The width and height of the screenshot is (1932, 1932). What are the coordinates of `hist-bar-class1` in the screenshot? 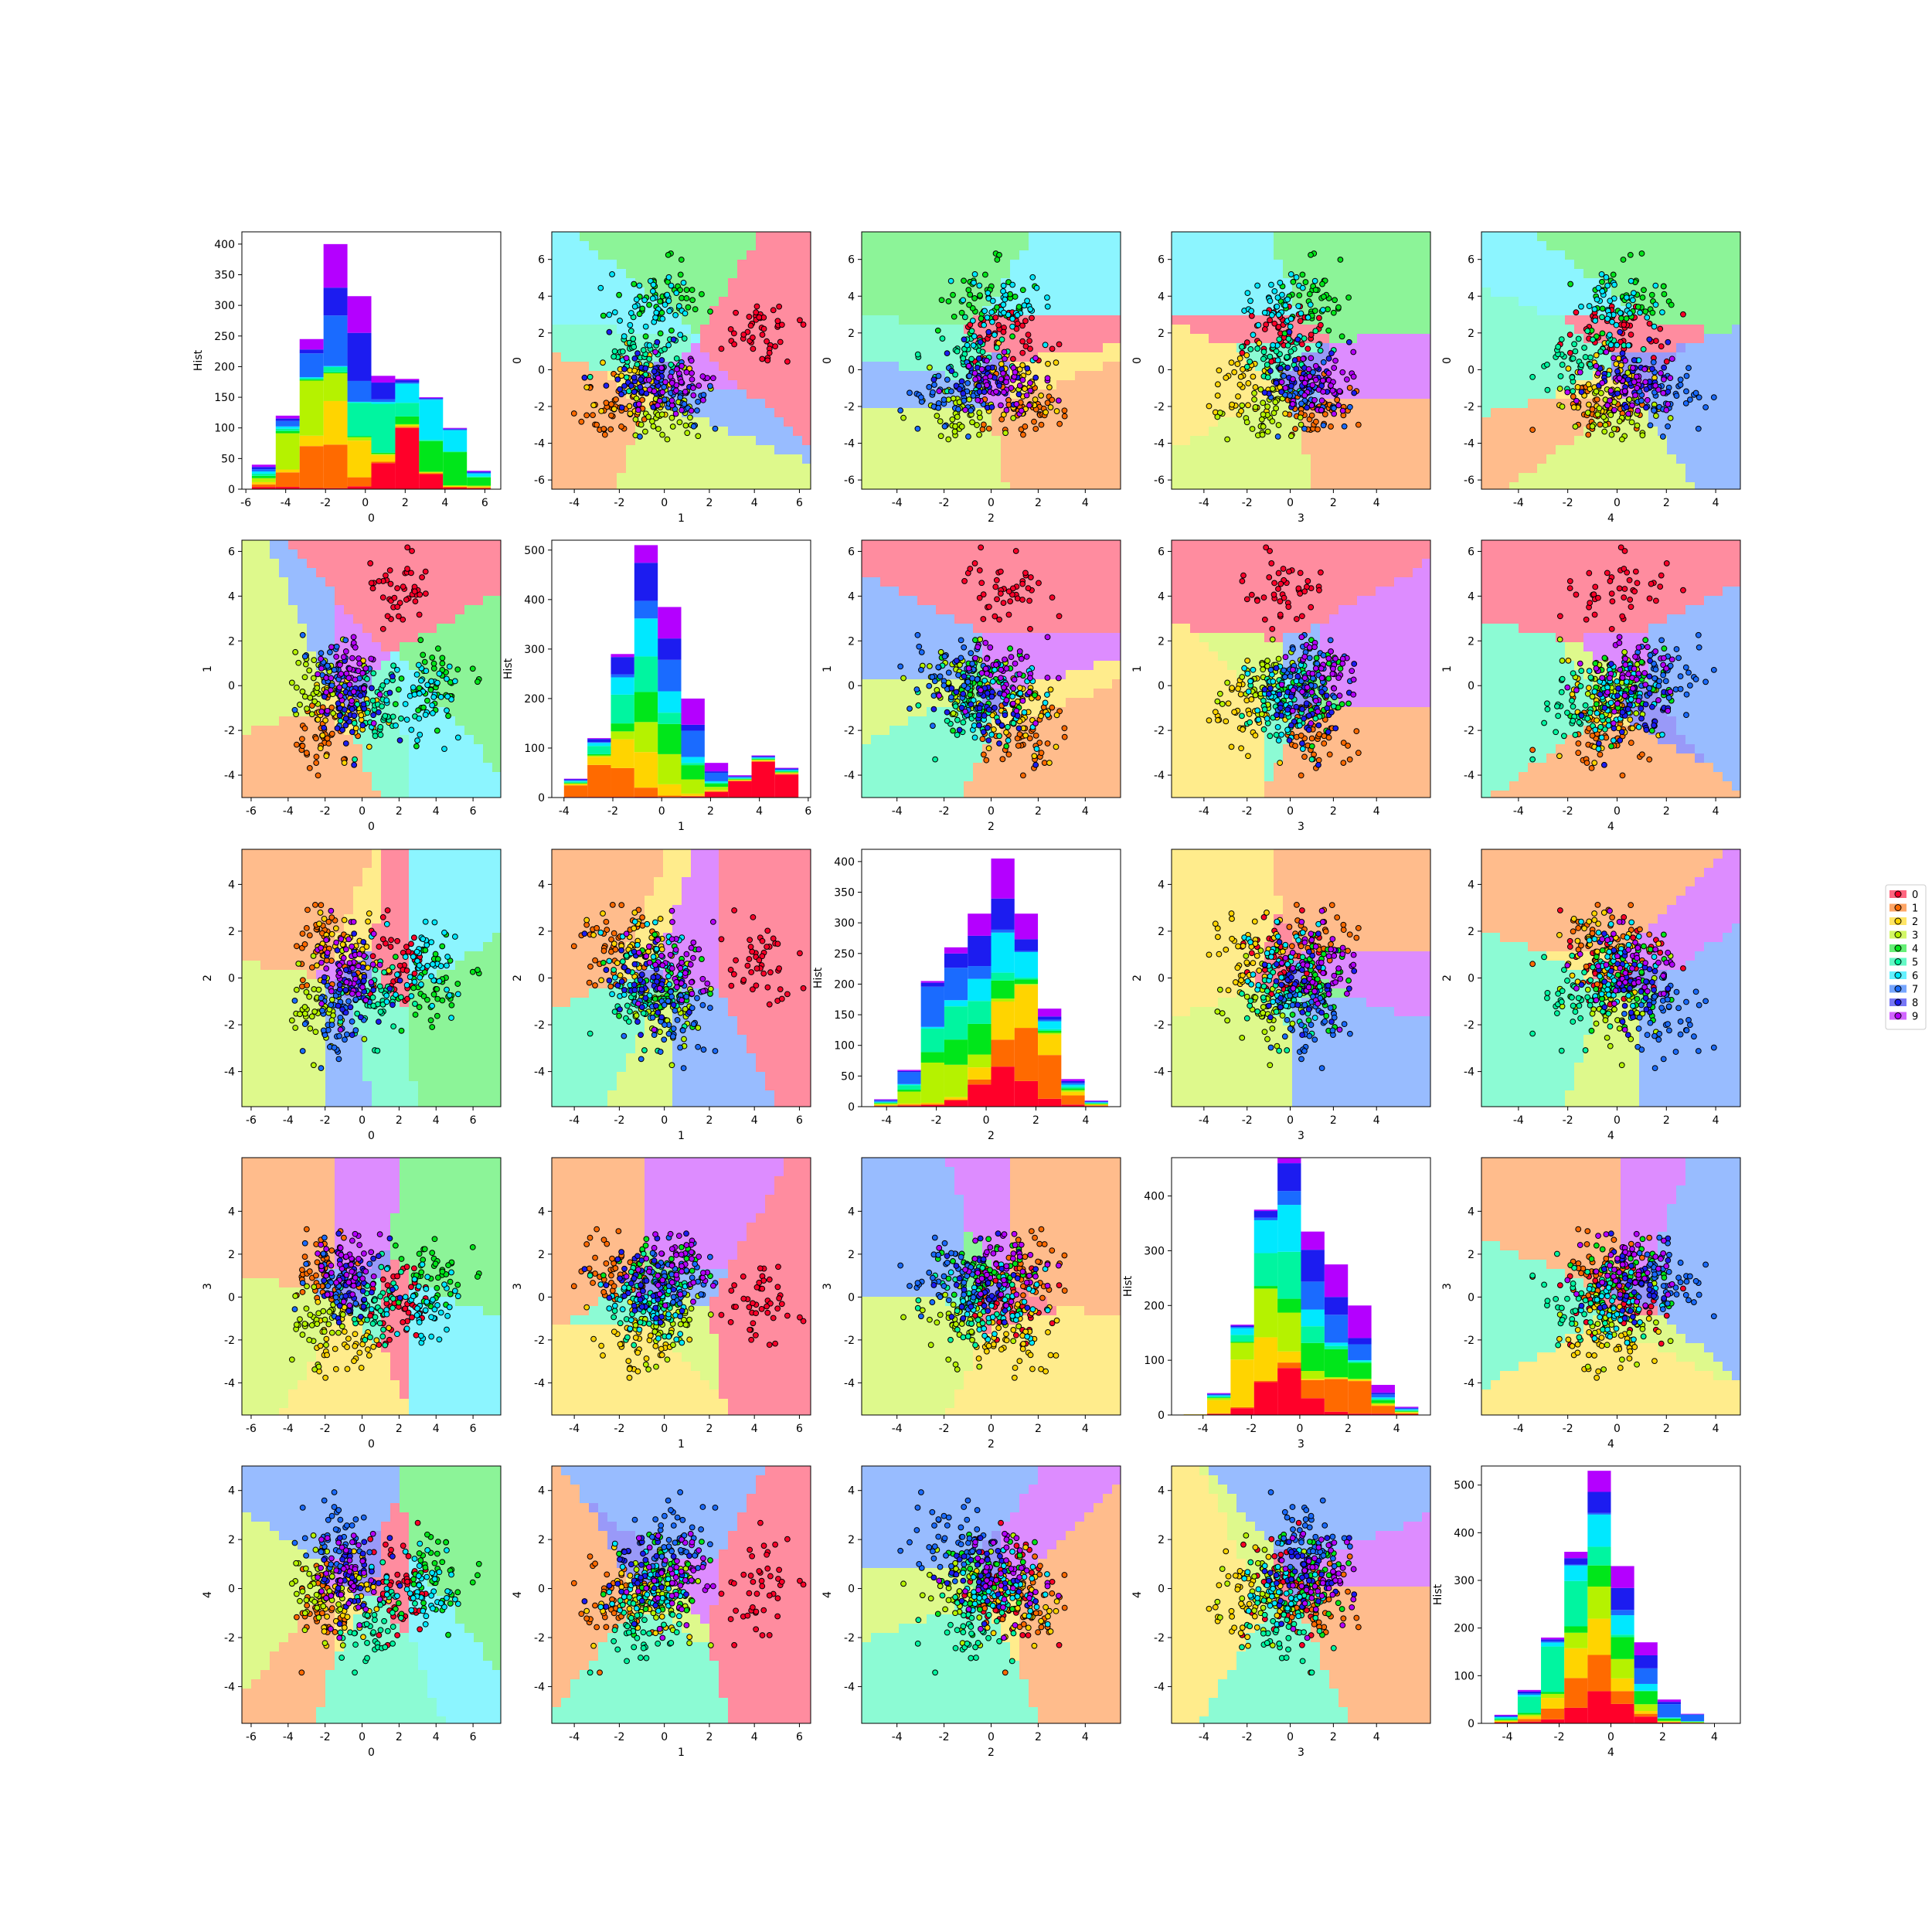 It's located at (264, 486).